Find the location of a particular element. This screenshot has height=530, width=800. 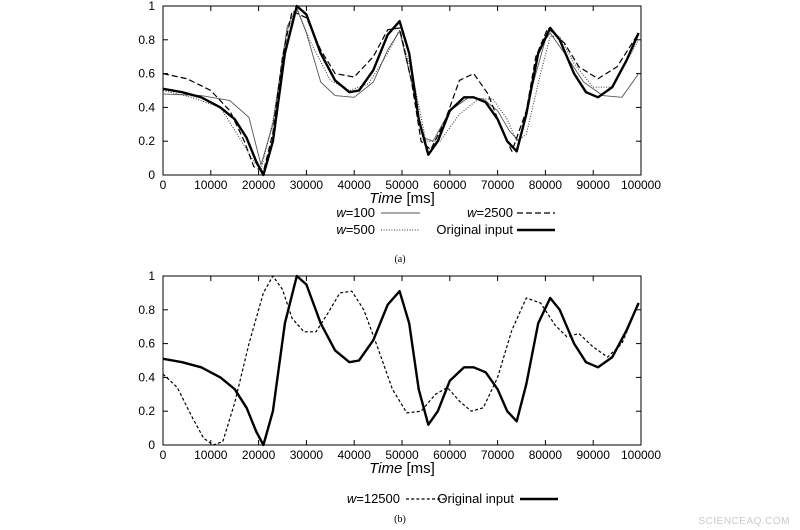

legend-label: w=100 is located at coordinates (355, 212).